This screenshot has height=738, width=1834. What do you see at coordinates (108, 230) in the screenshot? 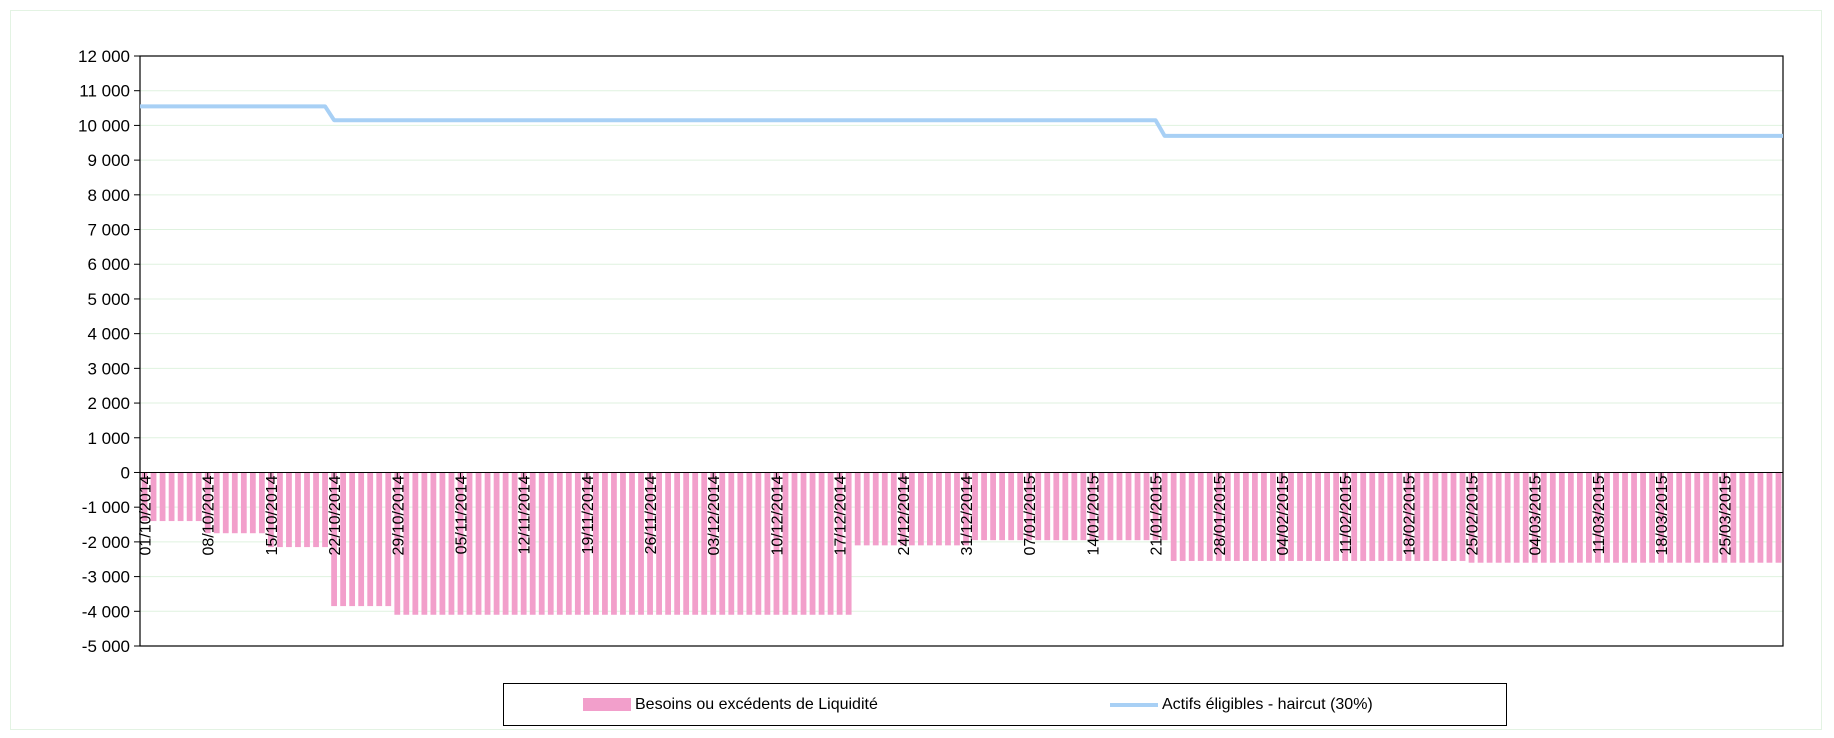
I see `y-tick-label: 7 000` at bounding box center [108, 230].